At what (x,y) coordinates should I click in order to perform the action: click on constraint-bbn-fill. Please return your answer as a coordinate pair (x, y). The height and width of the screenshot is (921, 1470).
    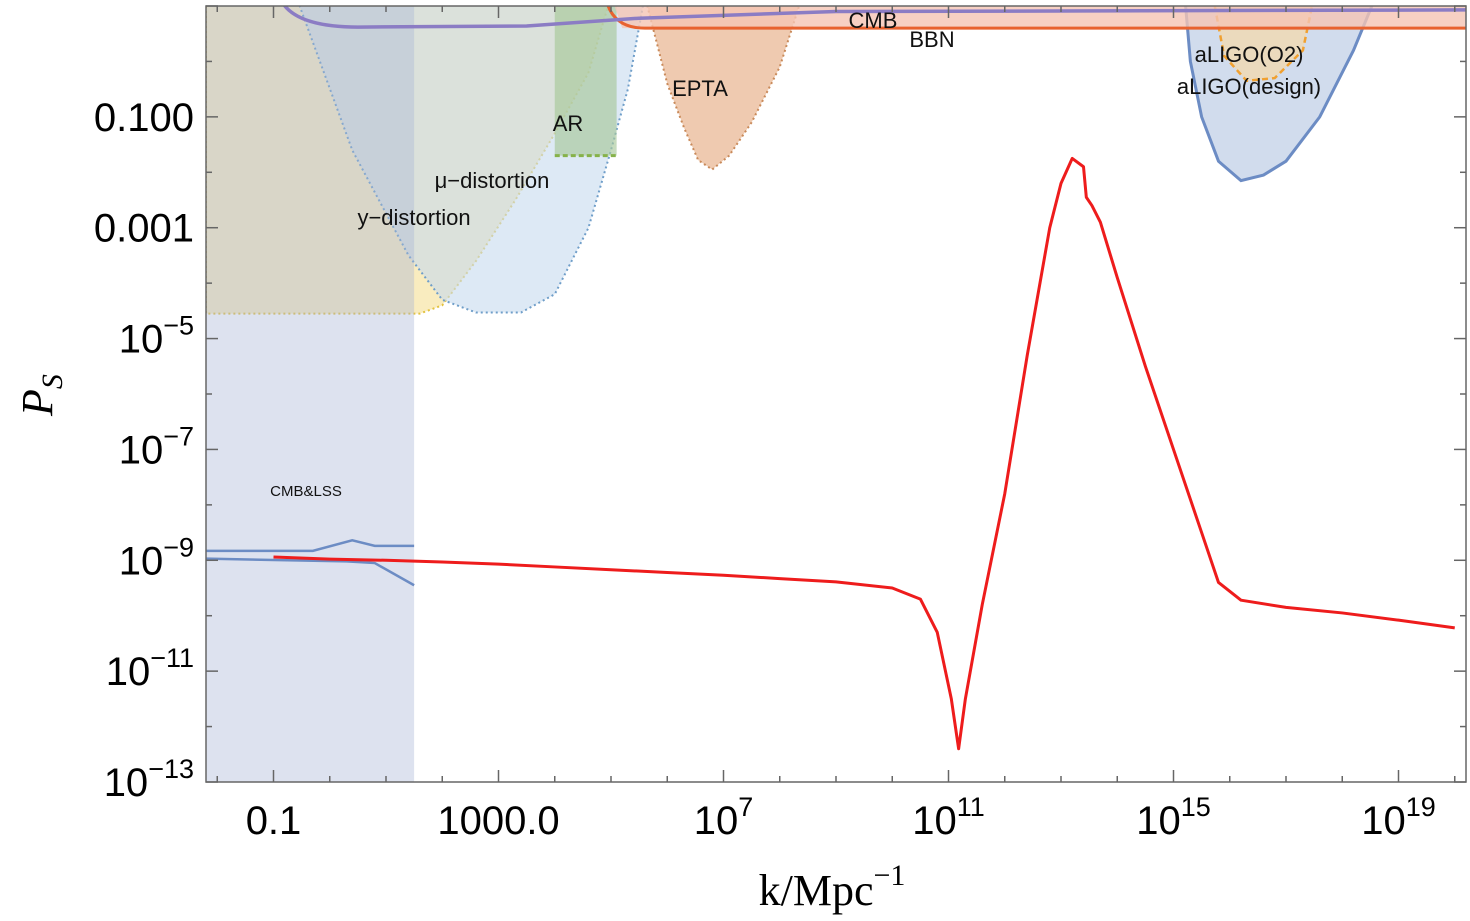
    Looking at the image, I should click on (1040, 17).